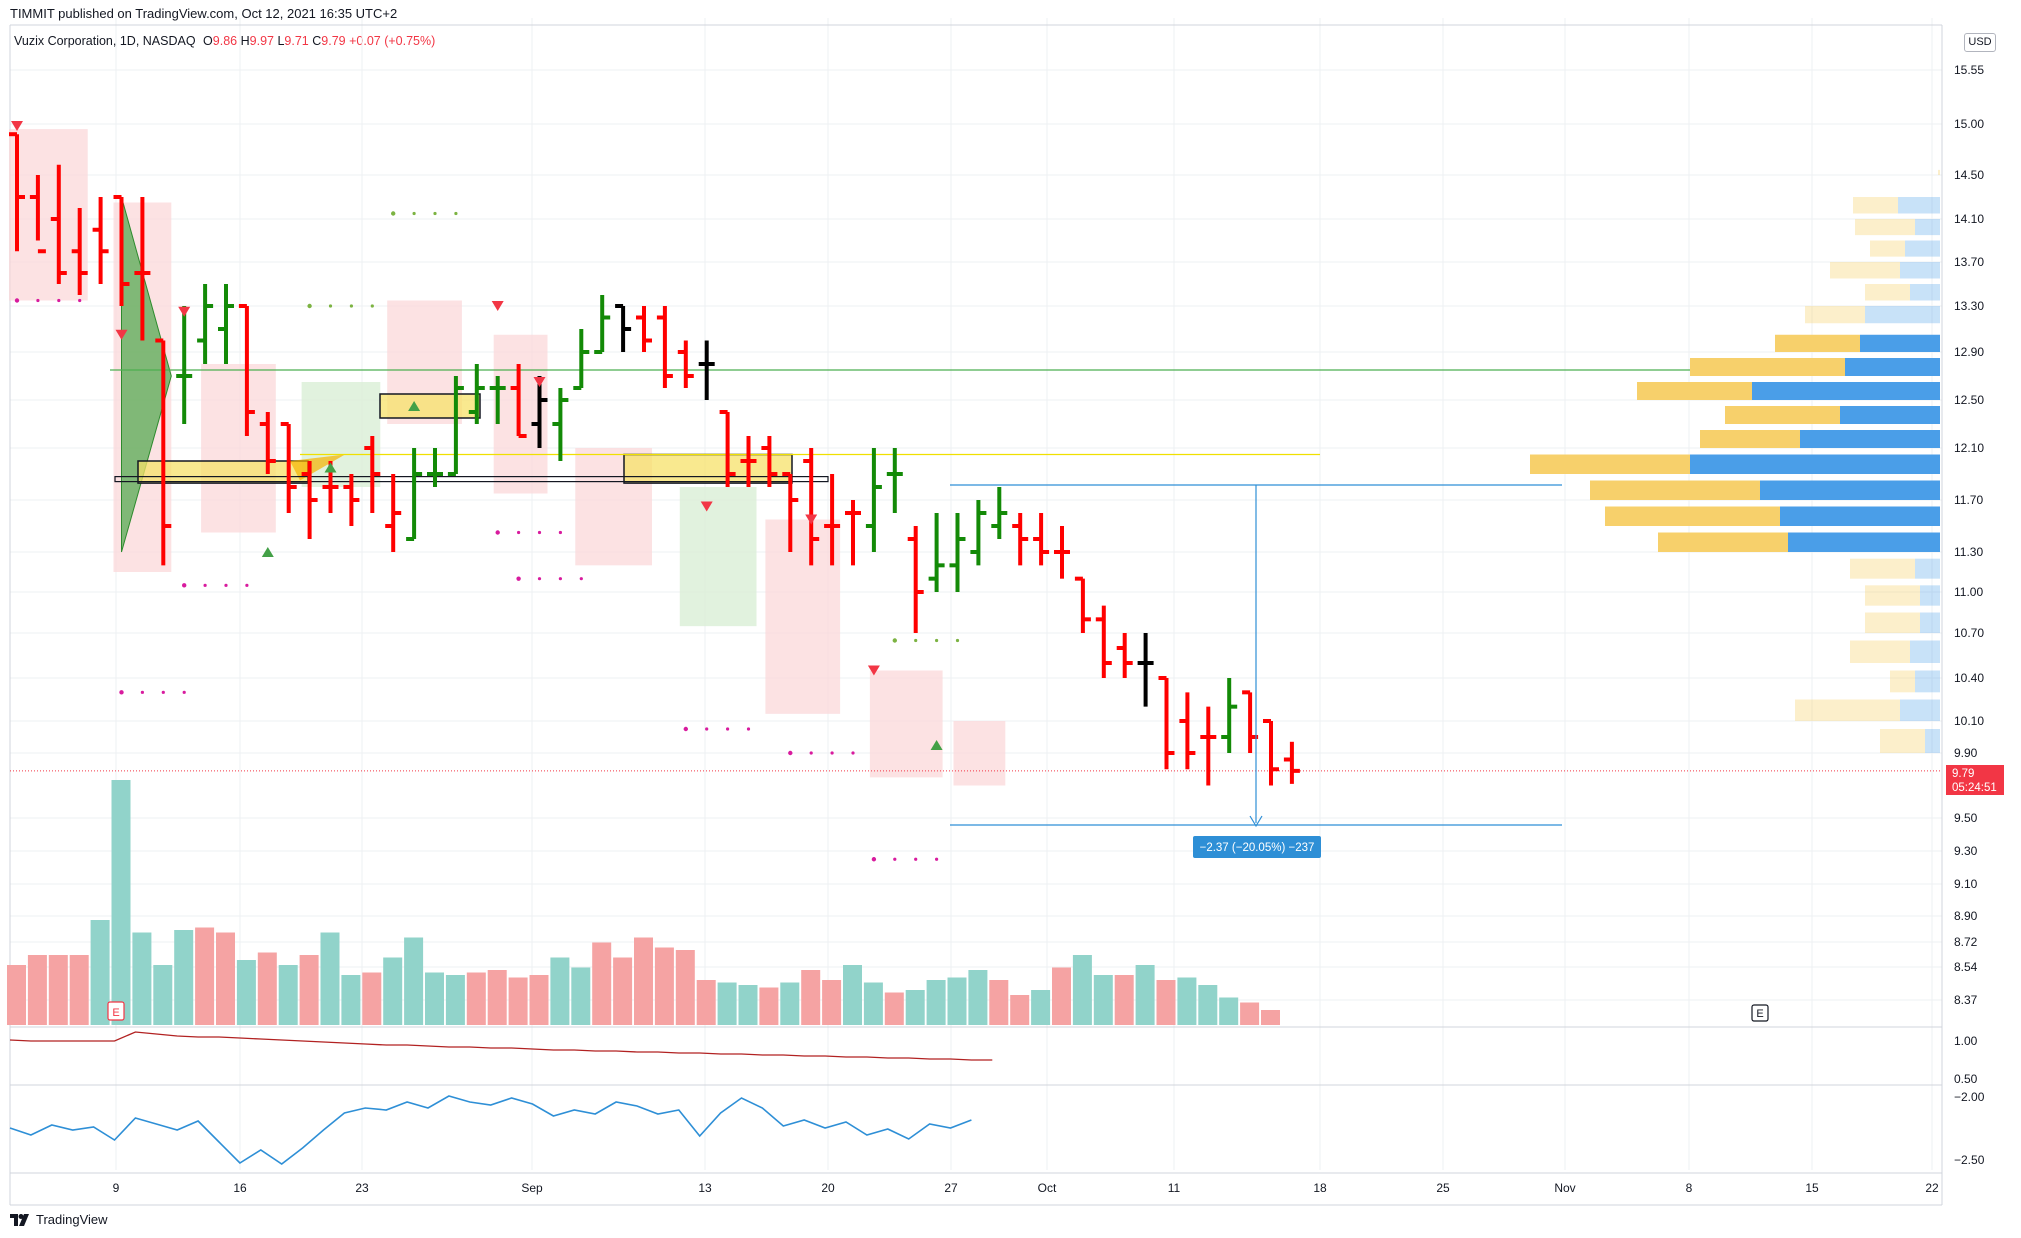 The width and height of the screenshot is (2021, 1238). What do you see at coordinates (1966, 1041) in the screenshot?
I see `indicator-tick-1-0: 1.00` at bounding box center [1966, 1041].